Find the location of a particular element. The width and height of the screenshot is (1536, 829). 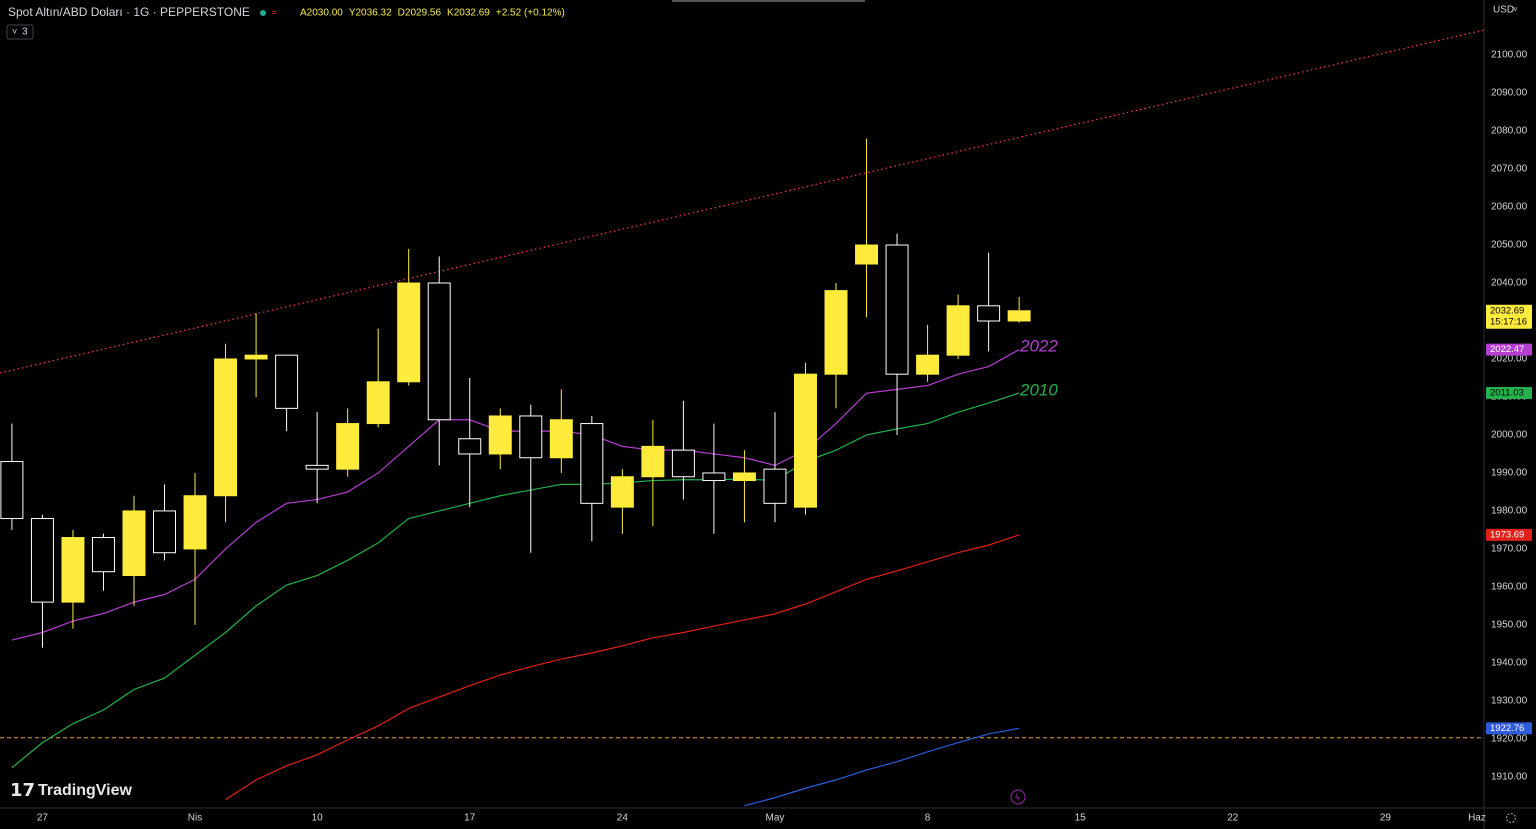

indicator-toggle is located at coordinates (20, 32).